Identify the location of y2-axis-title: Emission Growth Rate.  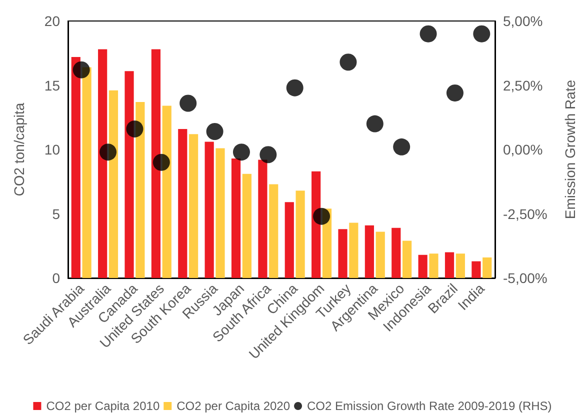
(570, 150).